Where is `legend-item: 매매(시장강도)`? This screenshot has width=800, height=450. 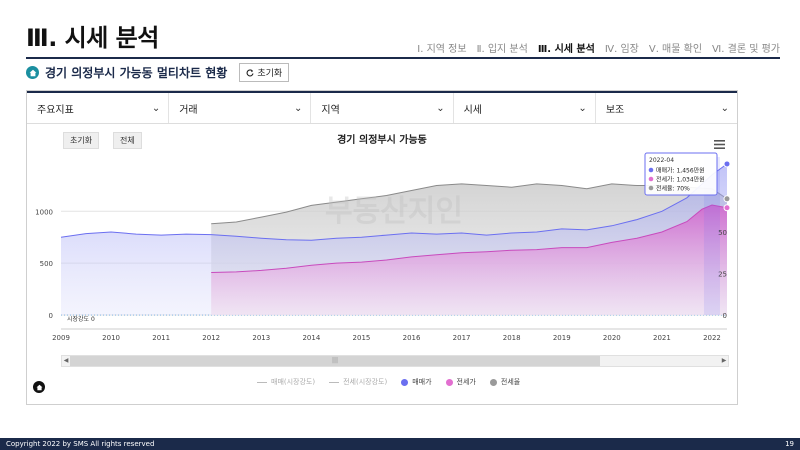 legend-item: 매매(시장강도) is located at coordinates (286, 382).